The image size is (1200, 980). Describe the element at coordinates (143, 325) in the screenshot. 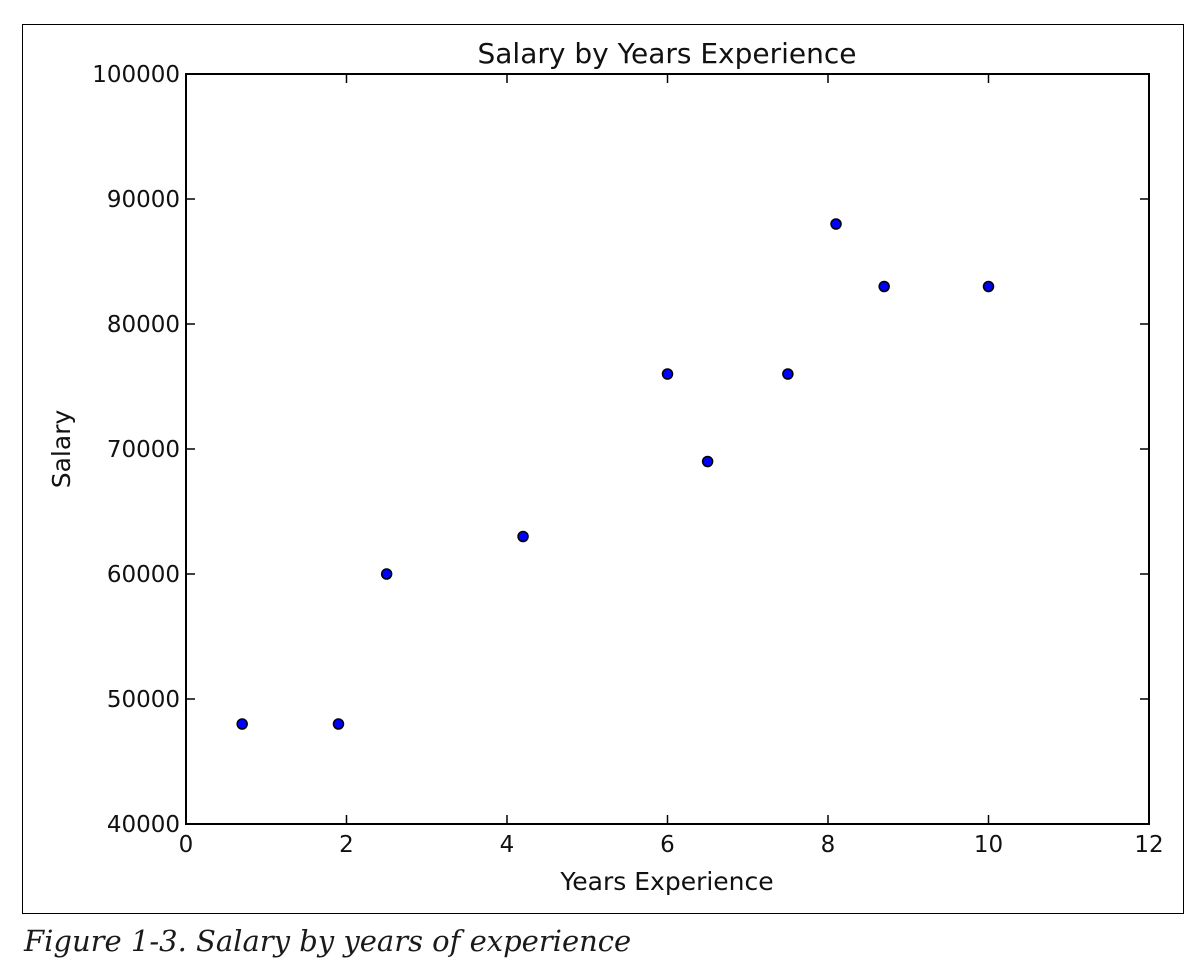

I see `y-tick-label: 80000` at that location.